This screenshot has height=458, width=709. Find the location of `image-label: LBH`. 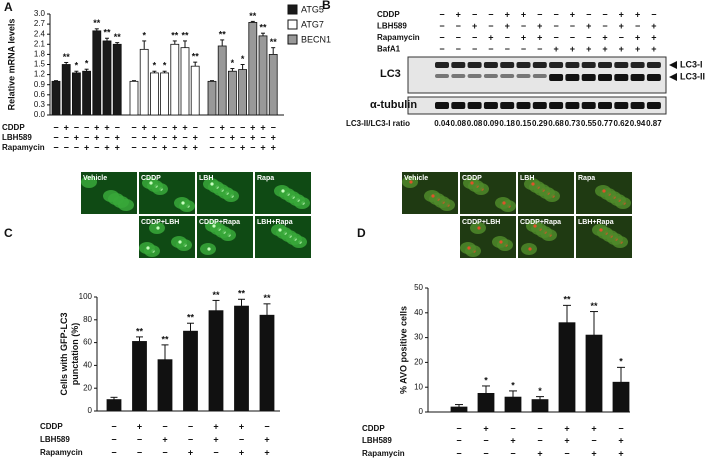

image-label: LBH is located at coordinates (206, 178).